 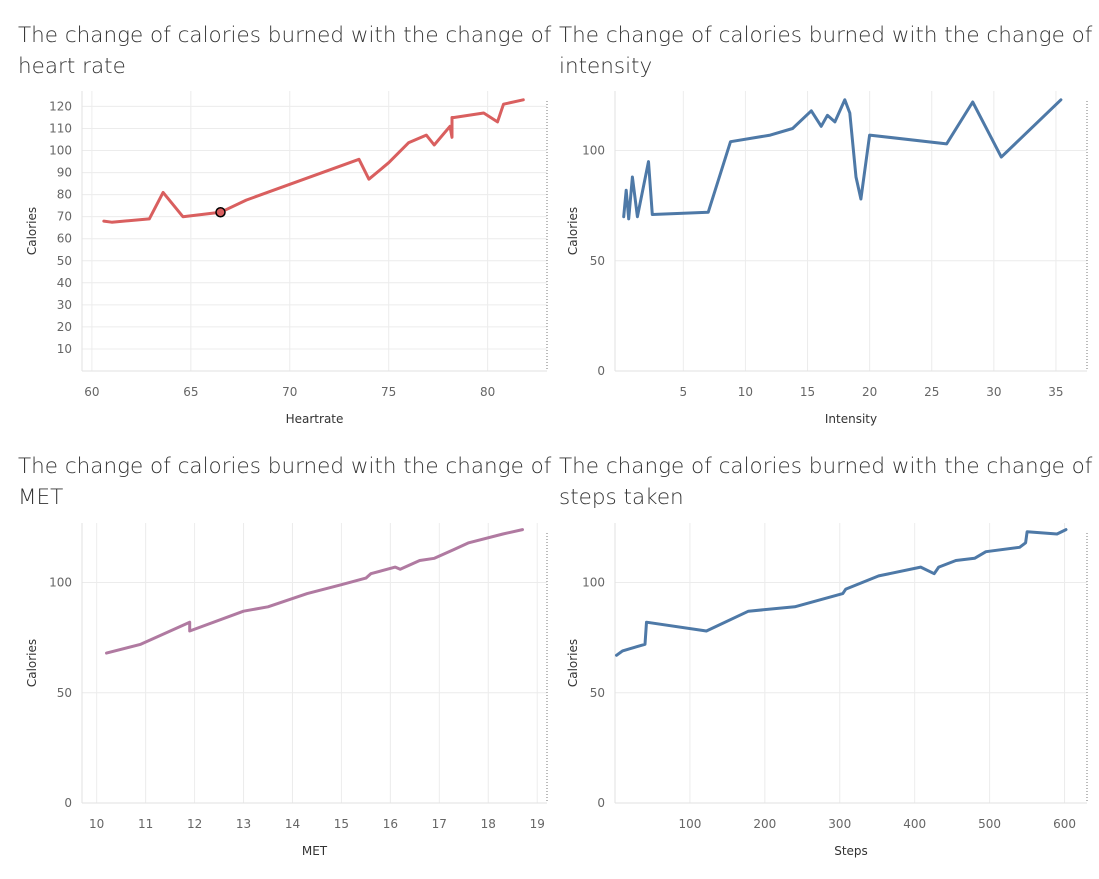 I want to click on y-tick-label: 70, so click(x=64, y=217).